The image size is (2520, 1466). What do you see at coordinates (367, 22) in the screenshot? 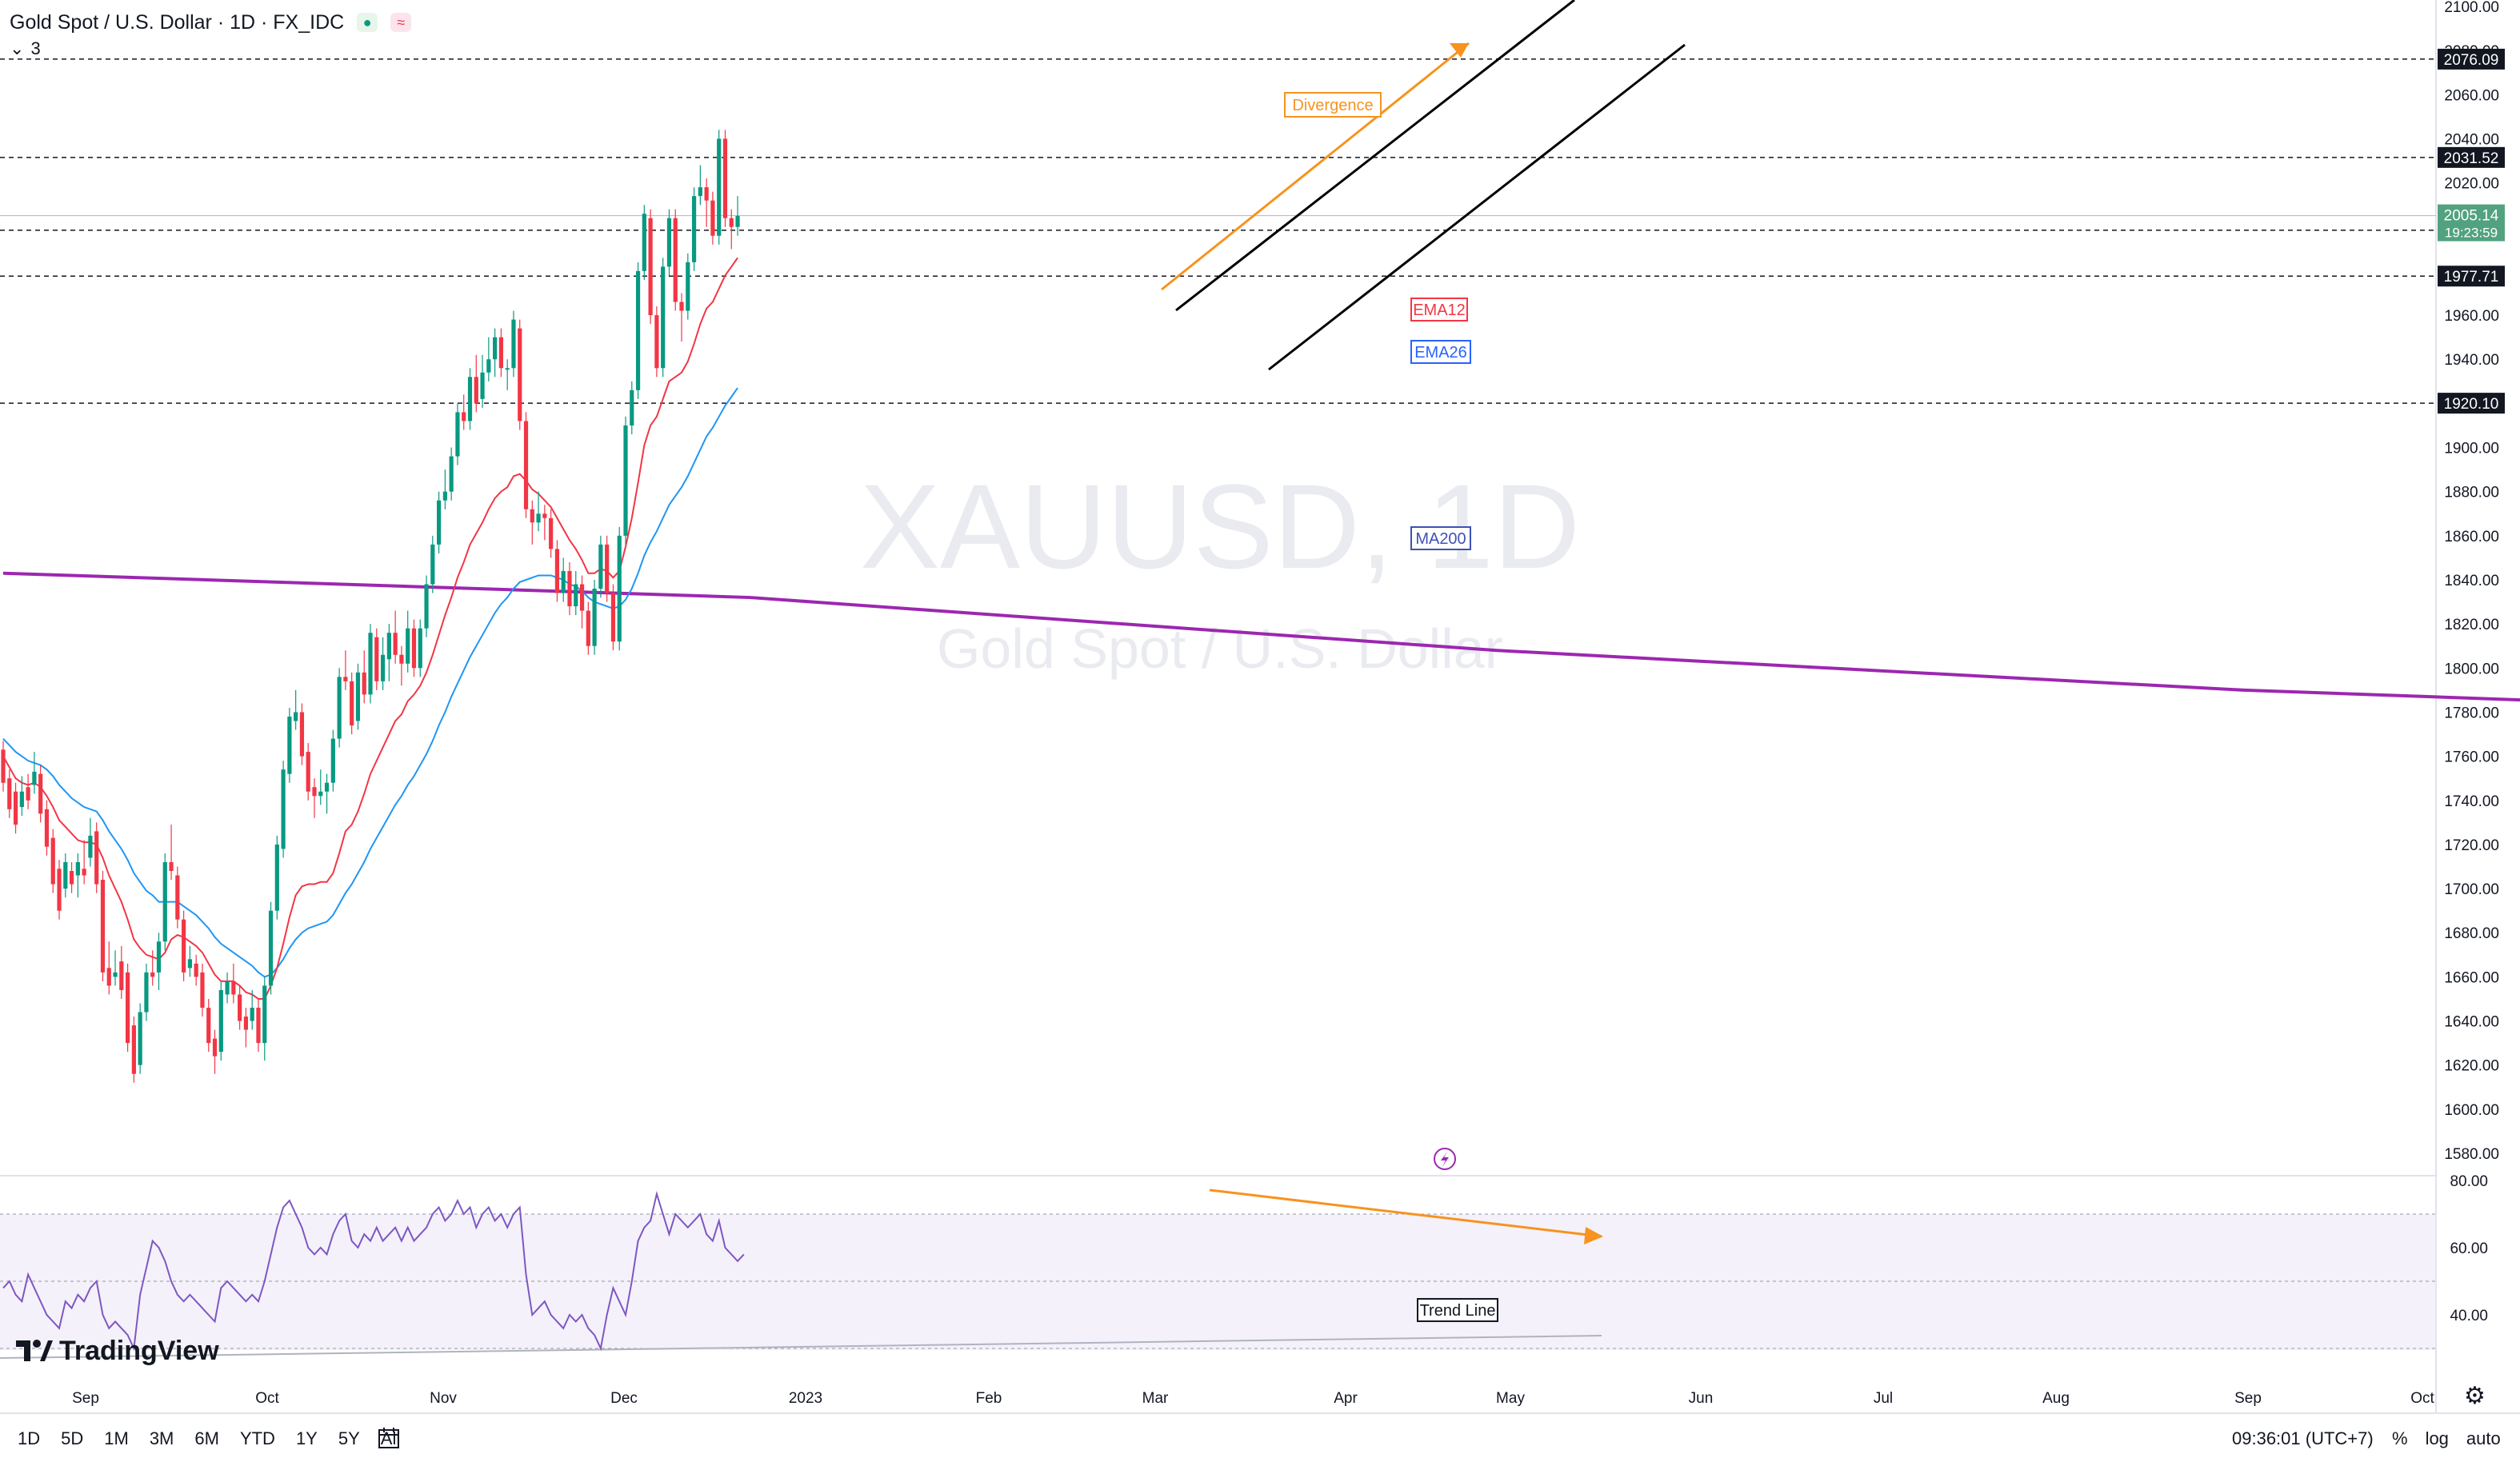
I see `market-status-icon: ●` at bounding box center [367, 22].